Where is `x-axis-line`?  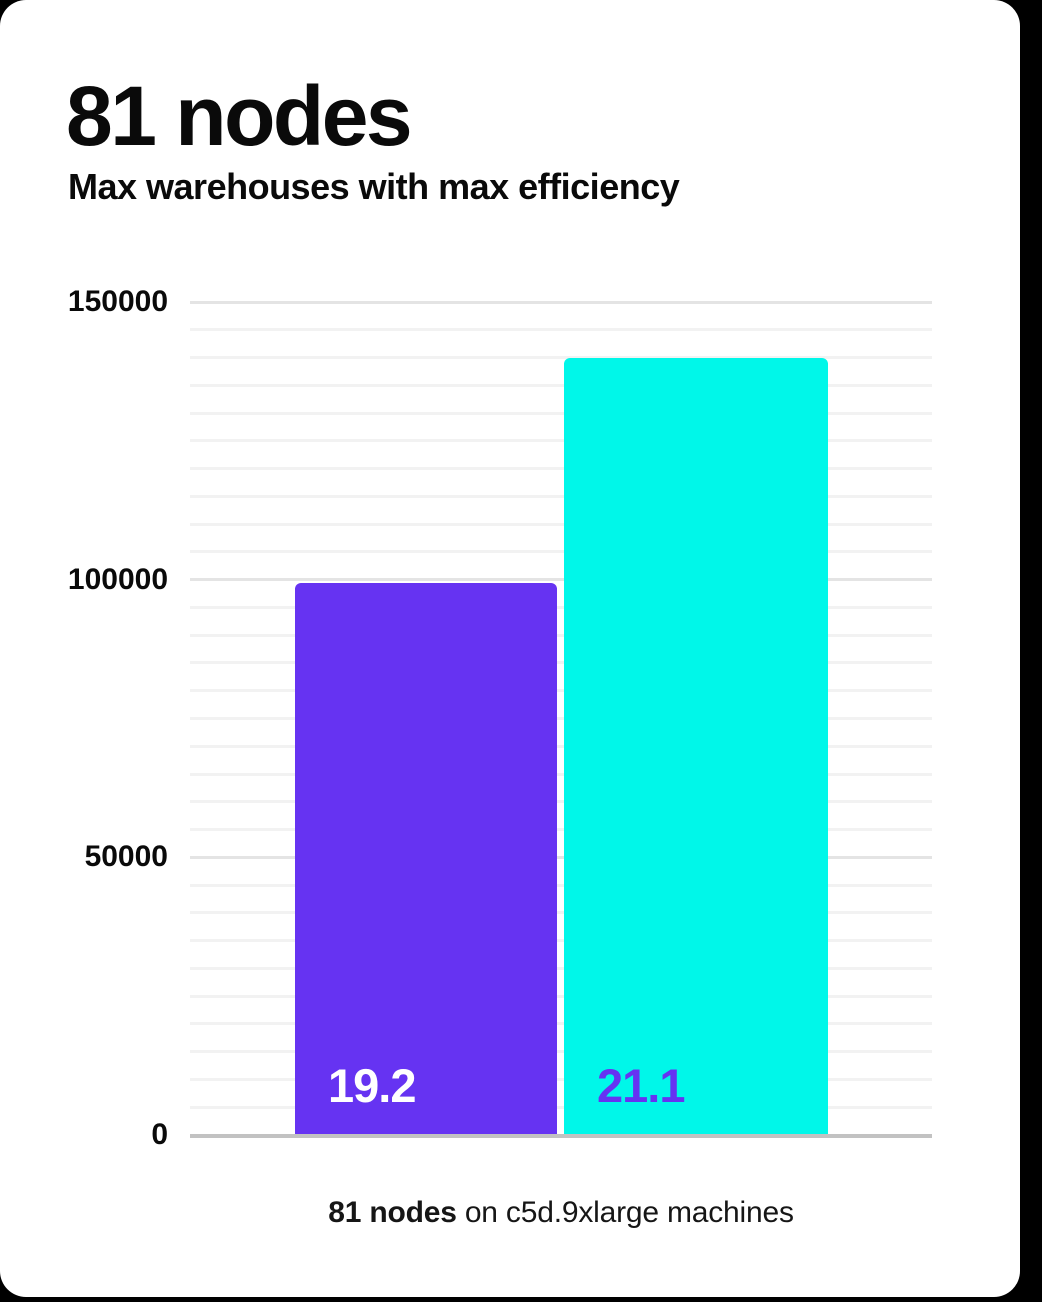
x-axis-line is located at coordinates (561, 1136).